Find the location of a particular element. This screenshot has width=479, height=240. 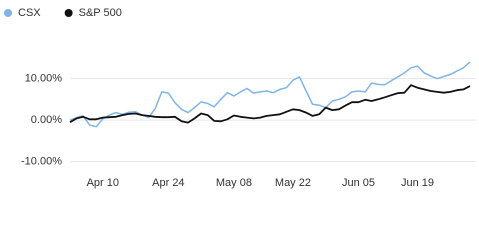

x-tick-label: May 22 is located at coordinates (293, 183).